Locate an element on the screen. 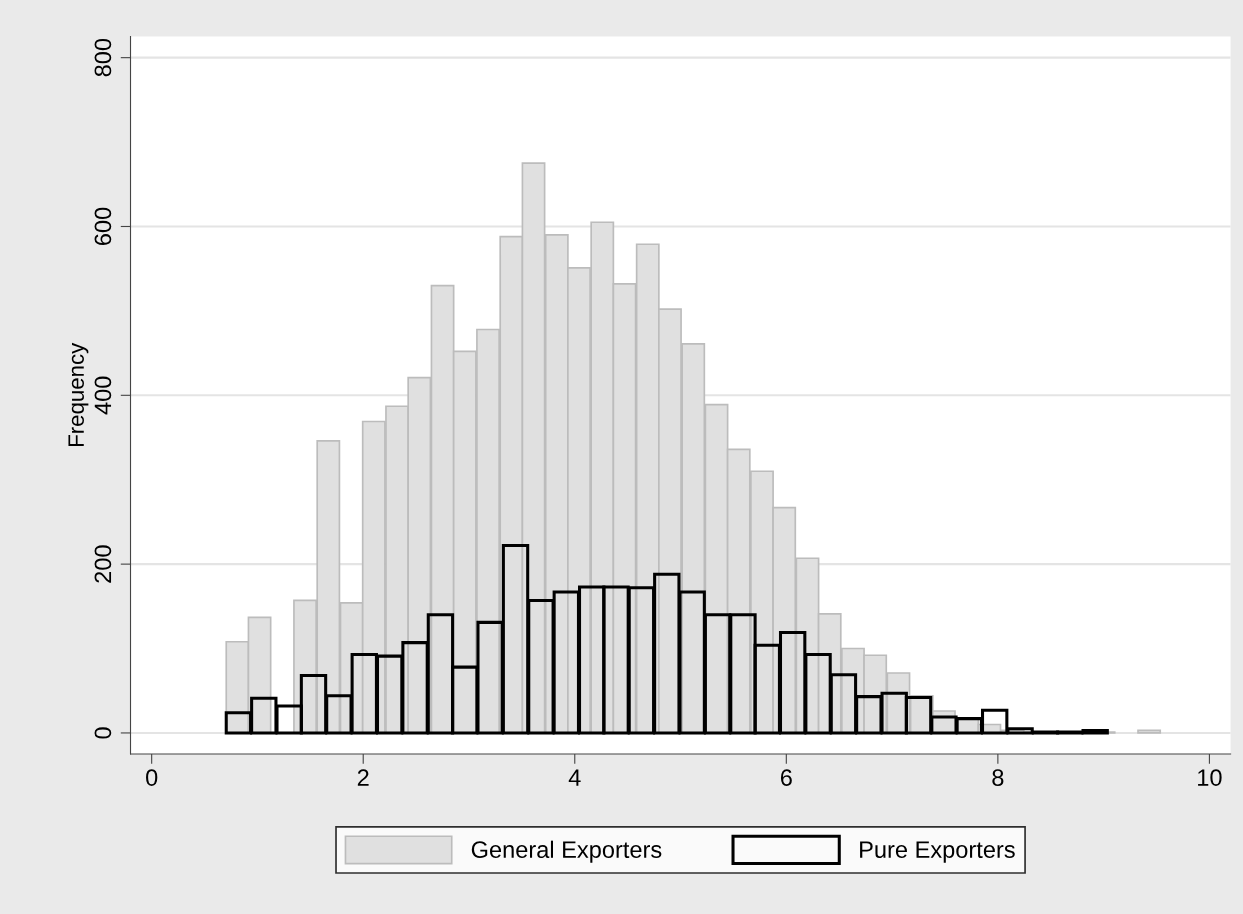 The image size is (1243, 914). y-axis-title: Frequency is located at coordinates (78, 394).